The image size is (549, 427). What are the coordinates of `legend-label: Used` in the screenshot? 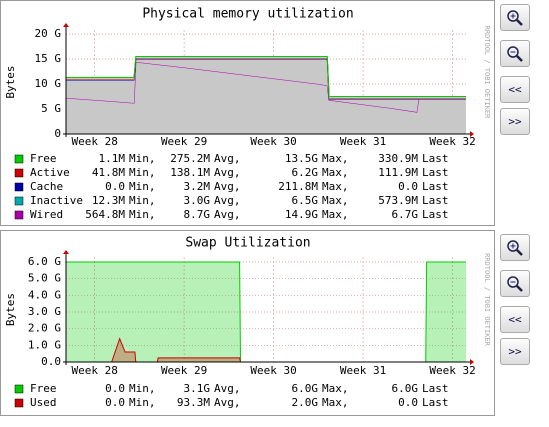 It's located at (43, 402).